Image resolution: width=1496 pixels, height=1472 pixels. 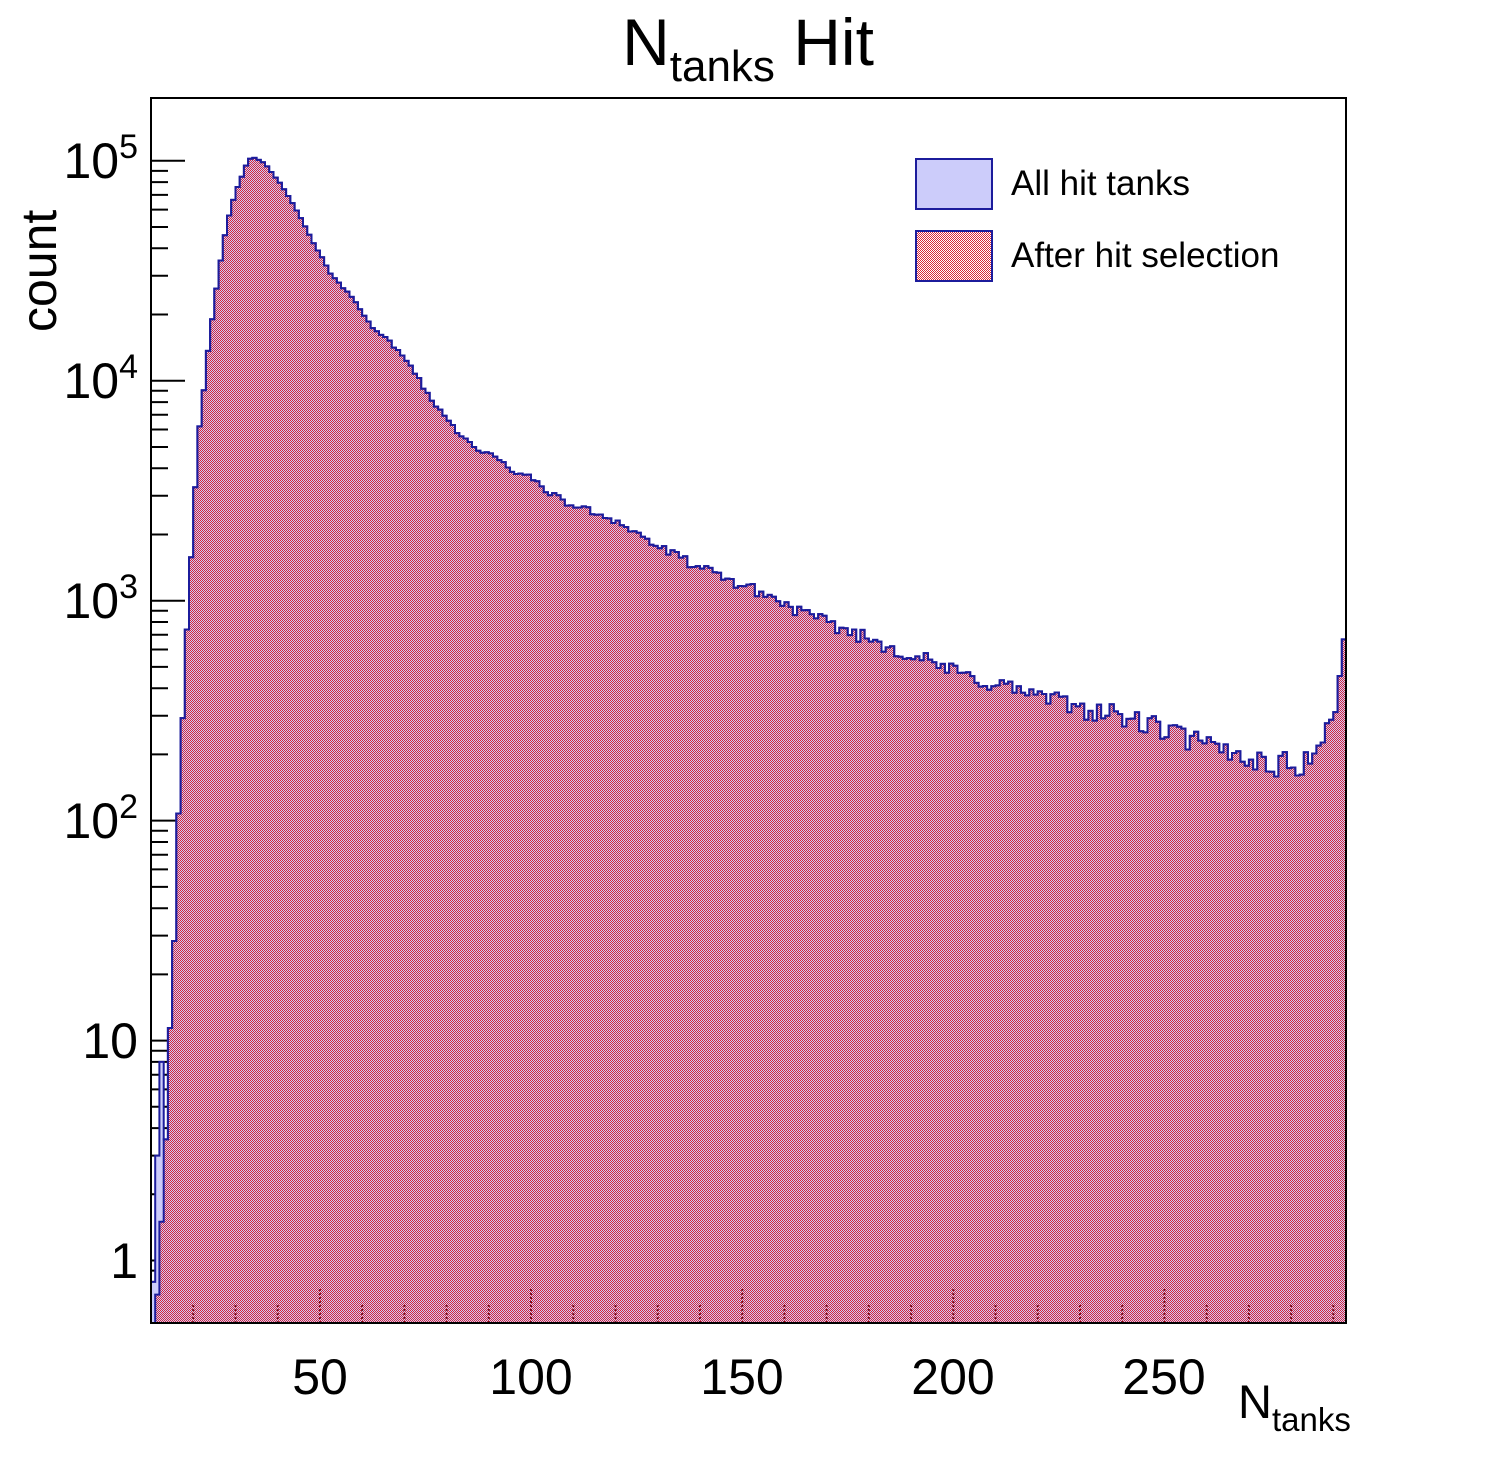 What do you see at coordinates (110, 1041) in the screenshot?
I see `y-tick-label: 10` at bounding box center [110, 1041].